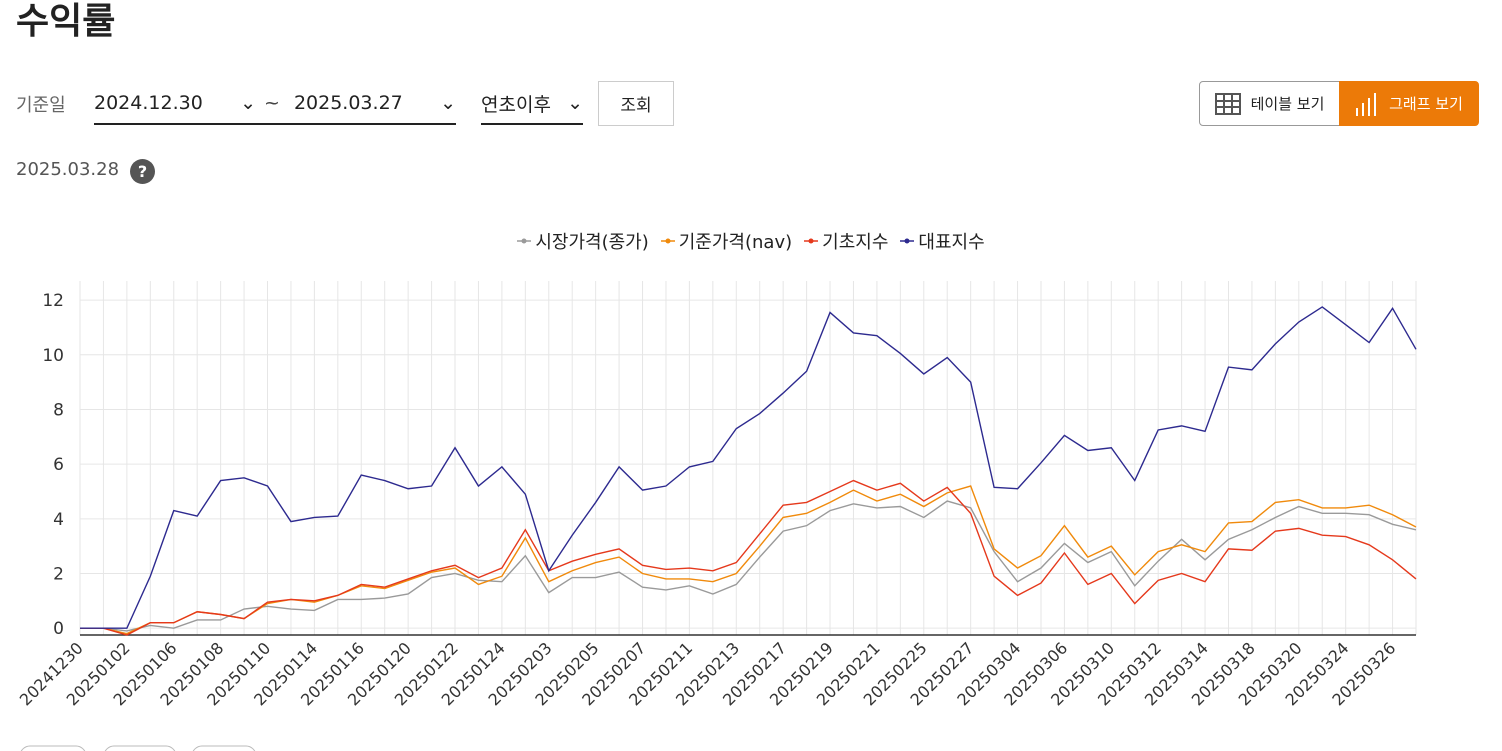 This screenshot has height=751, width=1502. What do you see at coordinates (68, 169) in the screenshot?
I see `as-of-date: 2025.03.28` at bounding box center [68, 169].